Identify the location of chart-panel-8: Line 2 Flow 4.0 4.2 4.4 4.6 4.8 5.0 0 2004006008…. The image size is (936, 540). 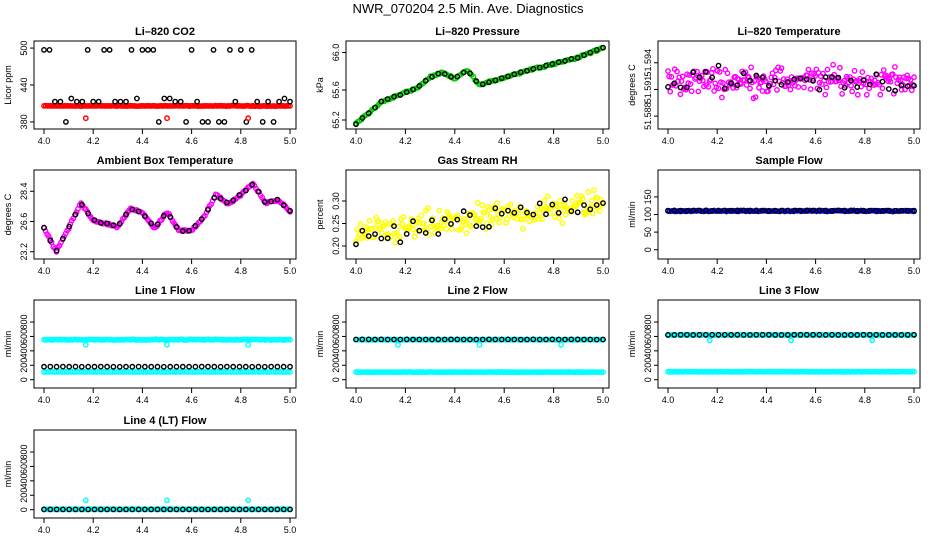
(462, 345).